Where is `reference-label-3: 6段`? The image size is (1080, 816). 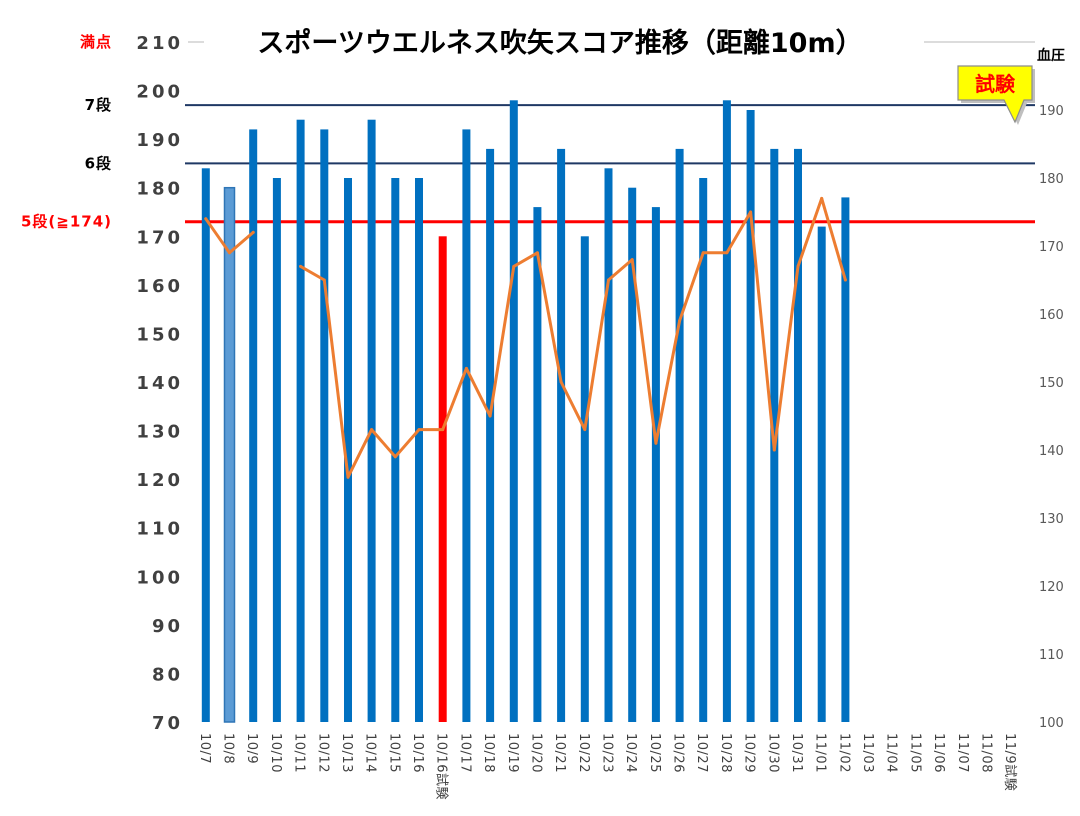
reference-label-3: 6段 is located at coordinates (98, 163).